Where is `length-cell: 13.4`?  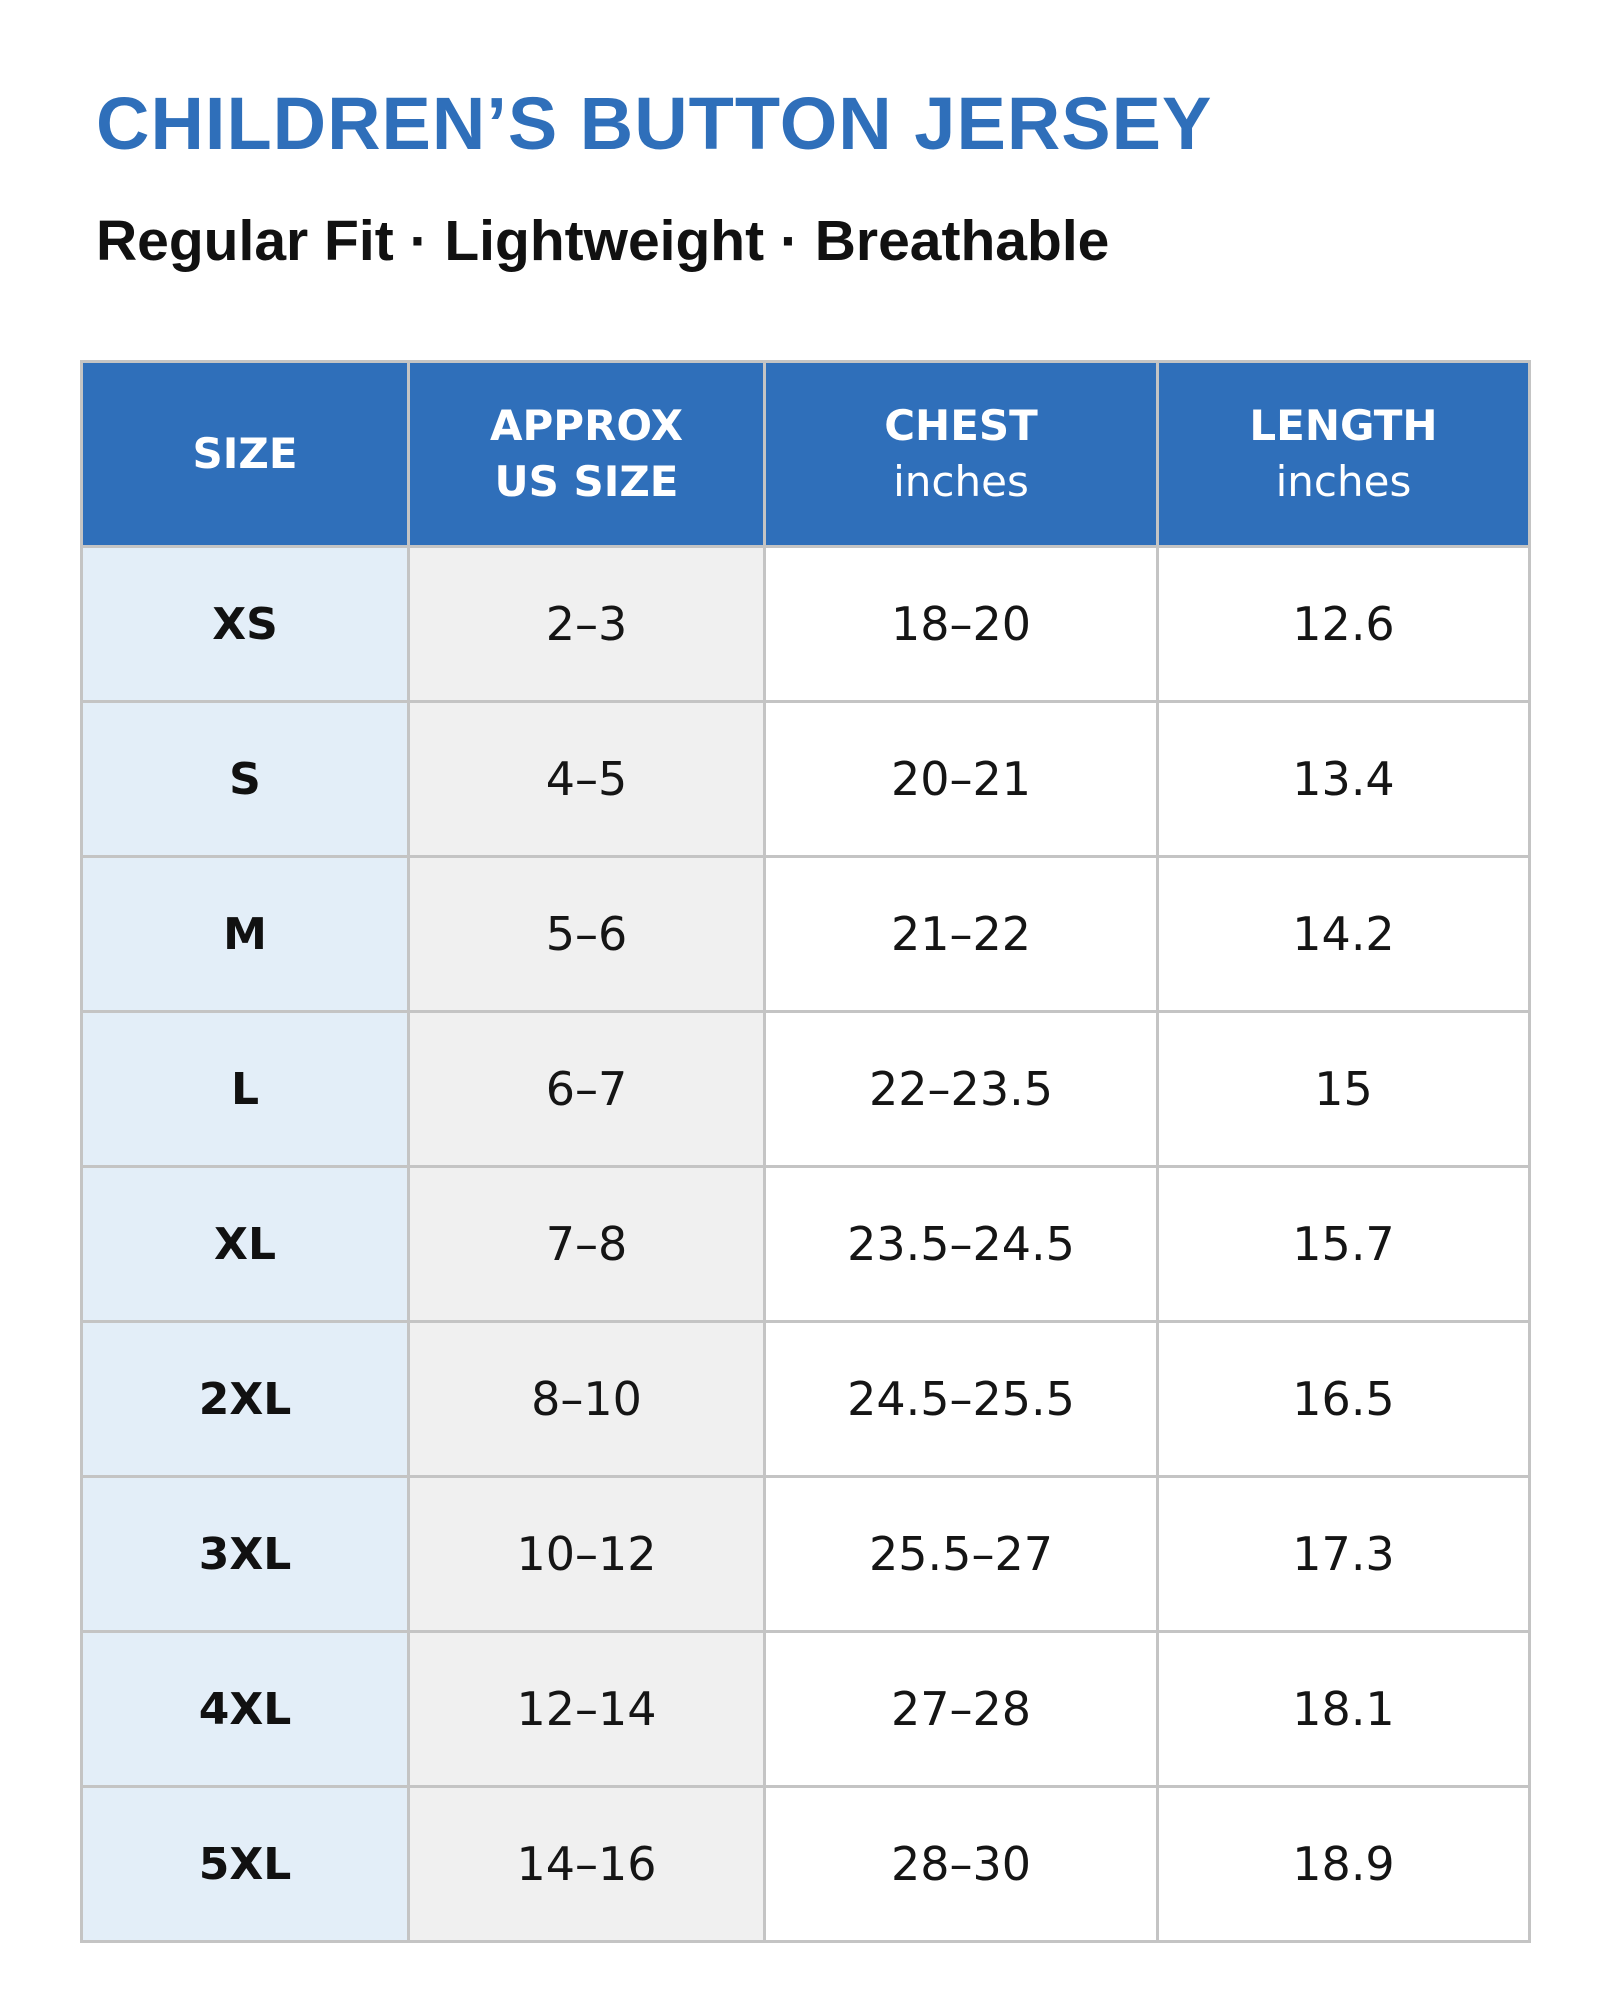 length-cell: 13.4 is located at coordinates (1343, 779).